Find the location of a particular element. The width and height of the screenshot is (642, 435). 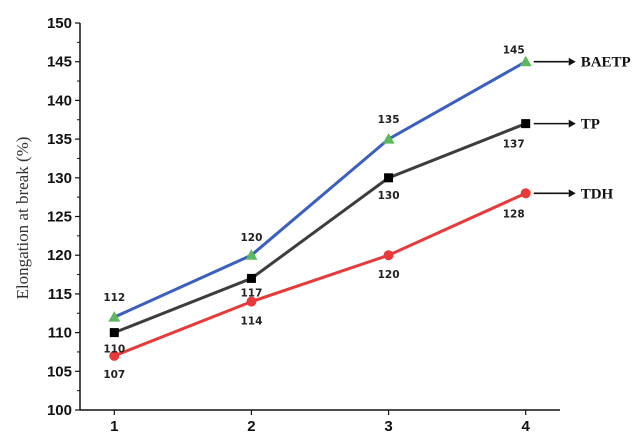

y-tick-label: 135 is located at coordinates (59, 139).